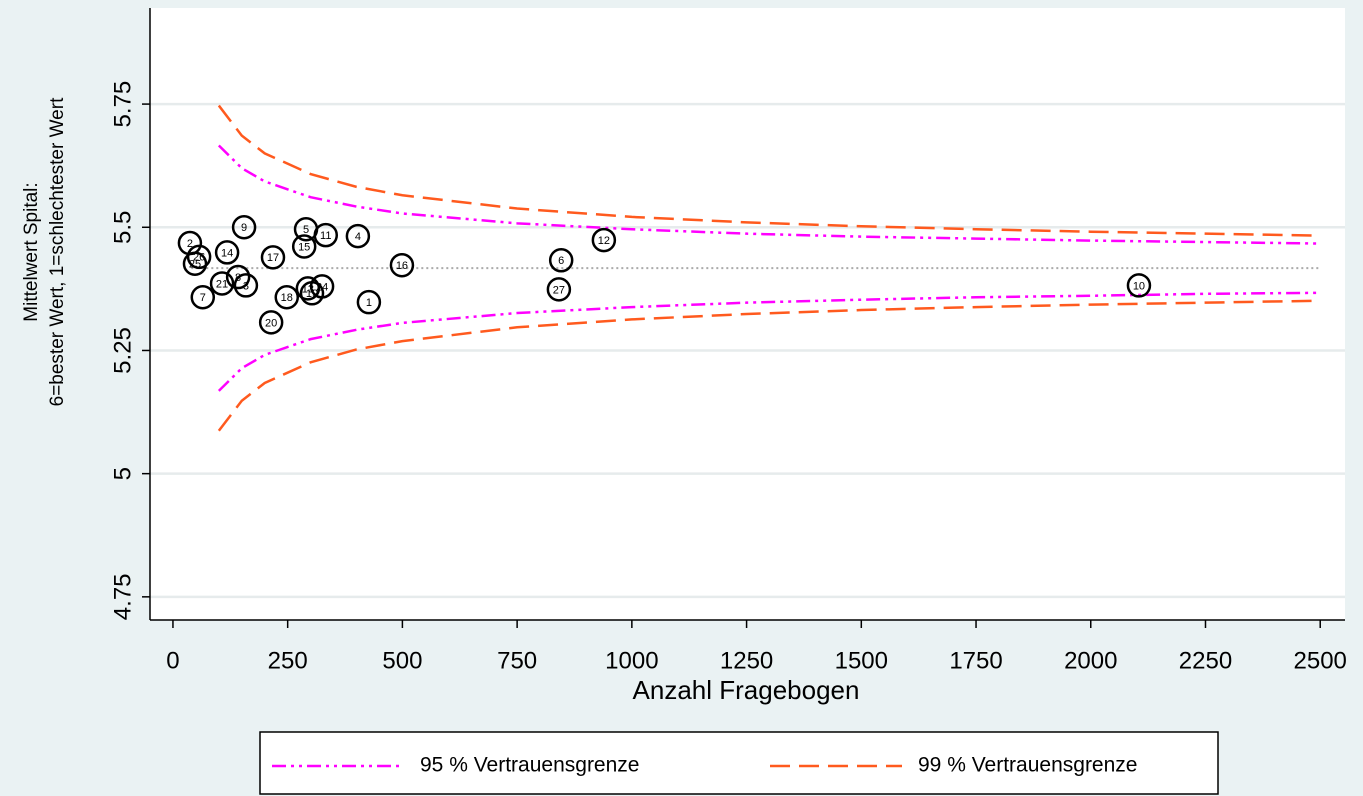  I want to click on x-tick-label: 1250, so click(746, 660).